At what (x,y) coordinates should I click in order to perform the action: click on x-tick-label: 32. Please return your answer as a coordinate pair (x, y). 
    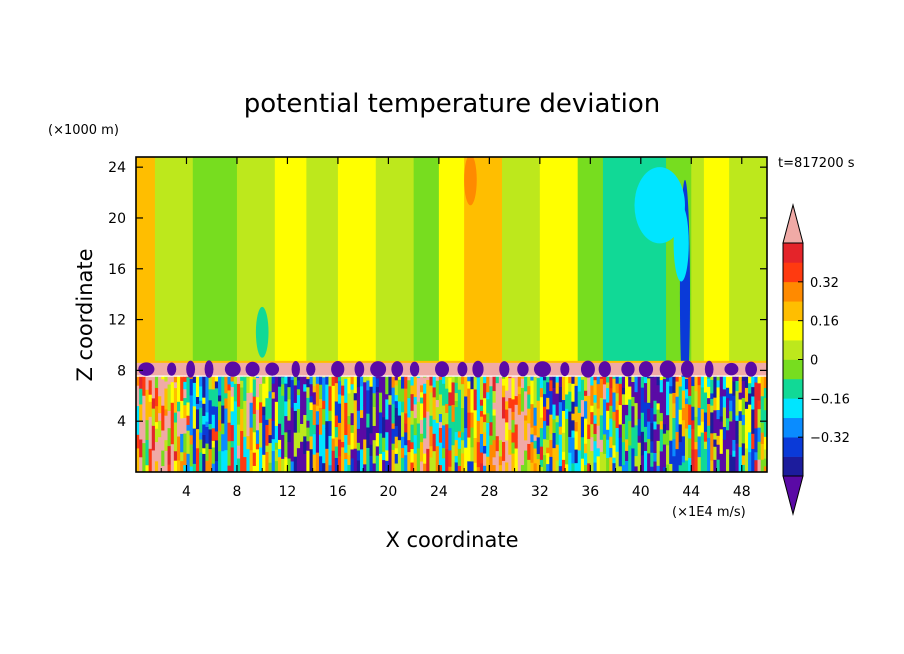
    Looking at the image, I should click on (540, 492).